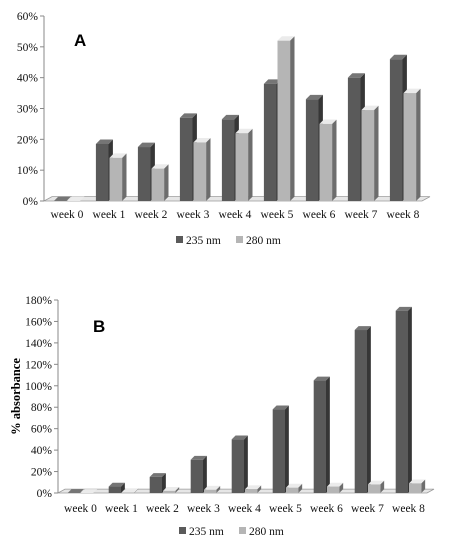  I want to click on x-tick-label: week 3, so click(203, 509).